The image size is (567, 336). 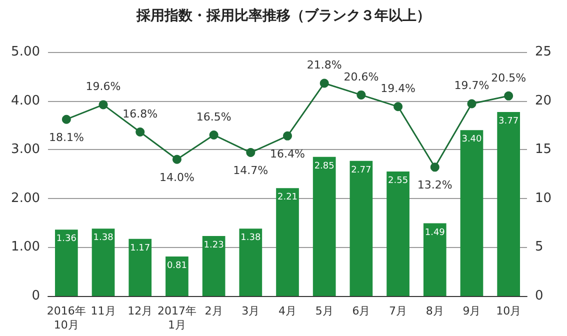 What do you see at coordinates (36, 296) in the screenshot?
I see `text: 0` at bounding box center [36, 296].